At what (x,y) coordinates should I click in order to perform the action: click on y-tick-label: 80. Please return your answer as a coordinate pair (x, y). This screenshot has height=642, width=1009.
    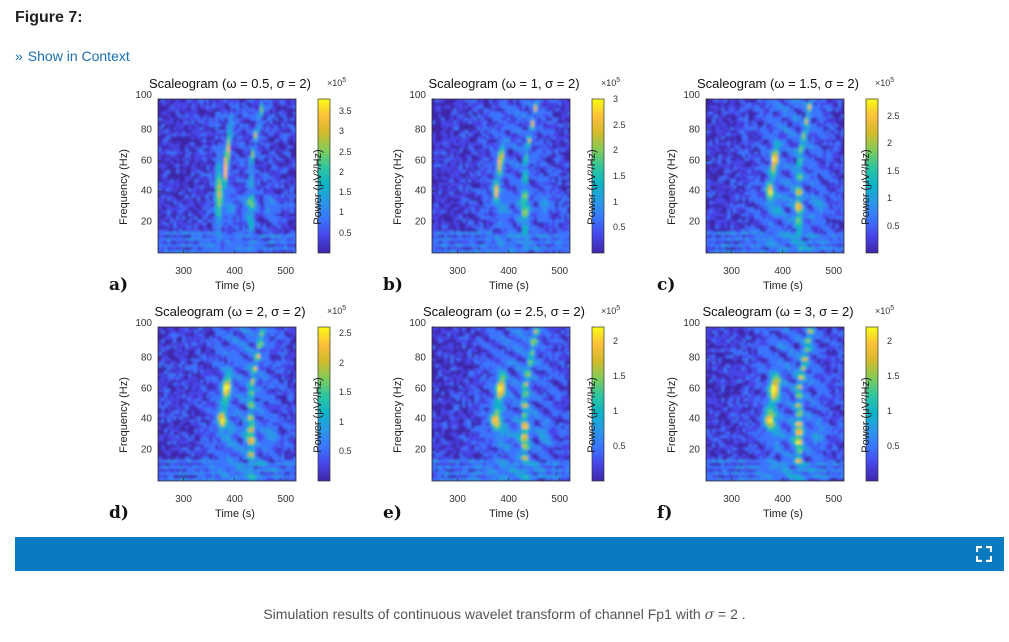
    Looking at the image, I should click on (146, 130).